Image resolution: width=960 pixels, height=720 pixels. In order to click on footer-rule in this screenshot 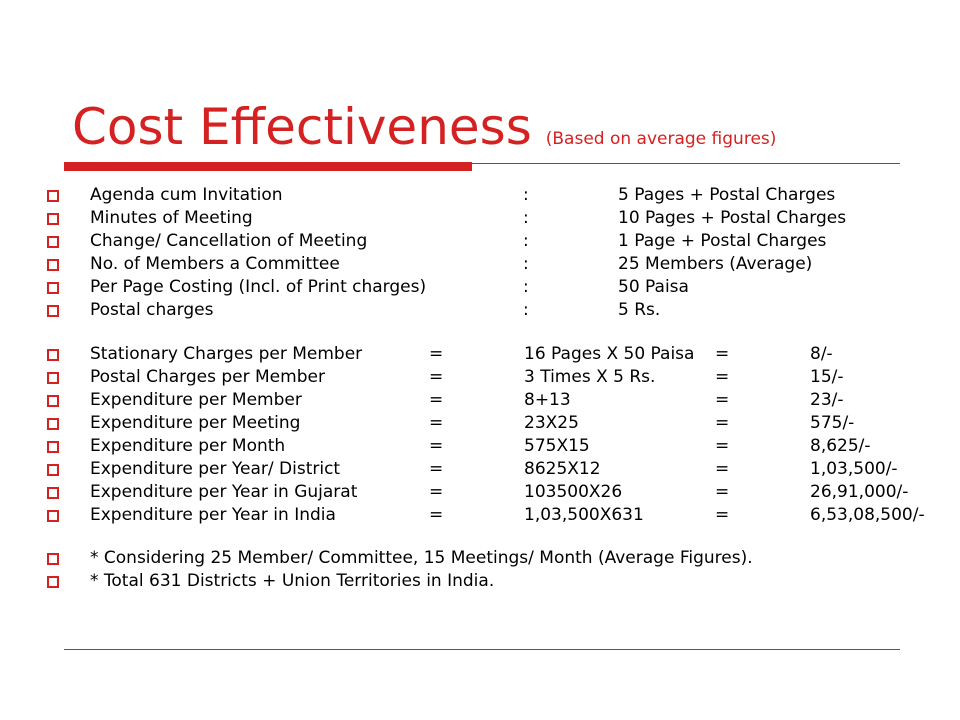, I will do `click(482, 649)`.